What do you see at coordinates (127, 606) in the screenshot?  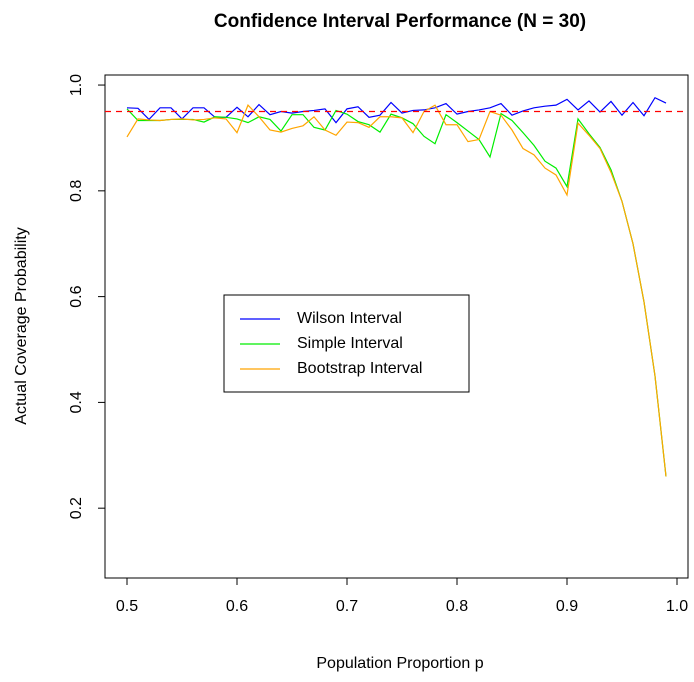 I see `x-tick-label: 0.5` at bounding box center [127, 606].